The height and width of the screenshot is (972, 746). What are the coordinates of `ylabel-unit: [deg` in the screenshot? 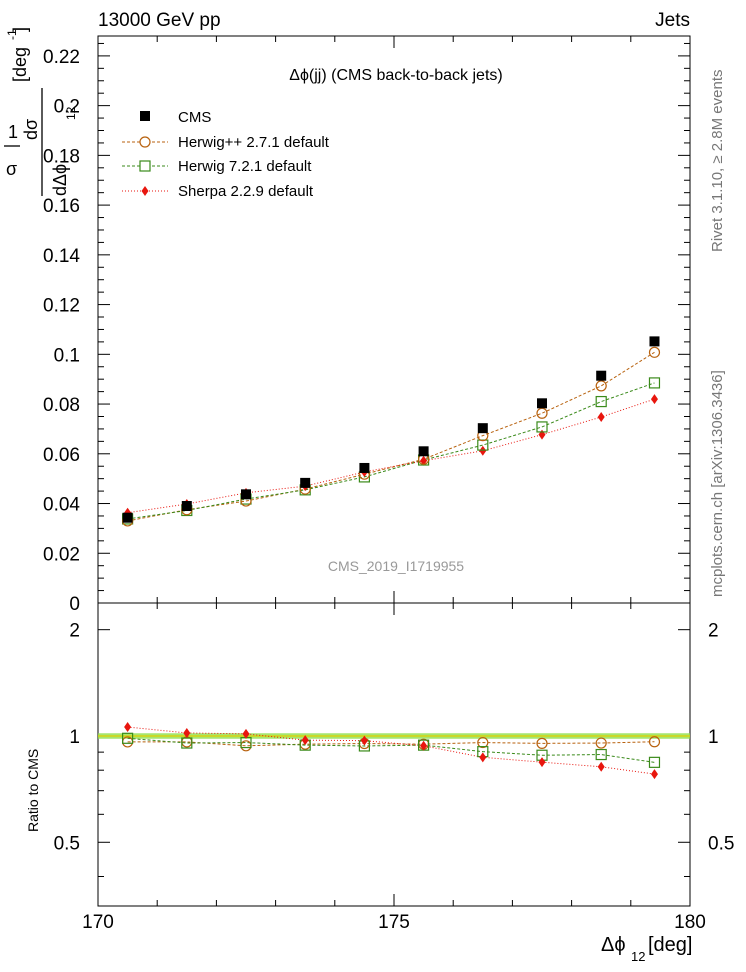 It's located at (20, 64).